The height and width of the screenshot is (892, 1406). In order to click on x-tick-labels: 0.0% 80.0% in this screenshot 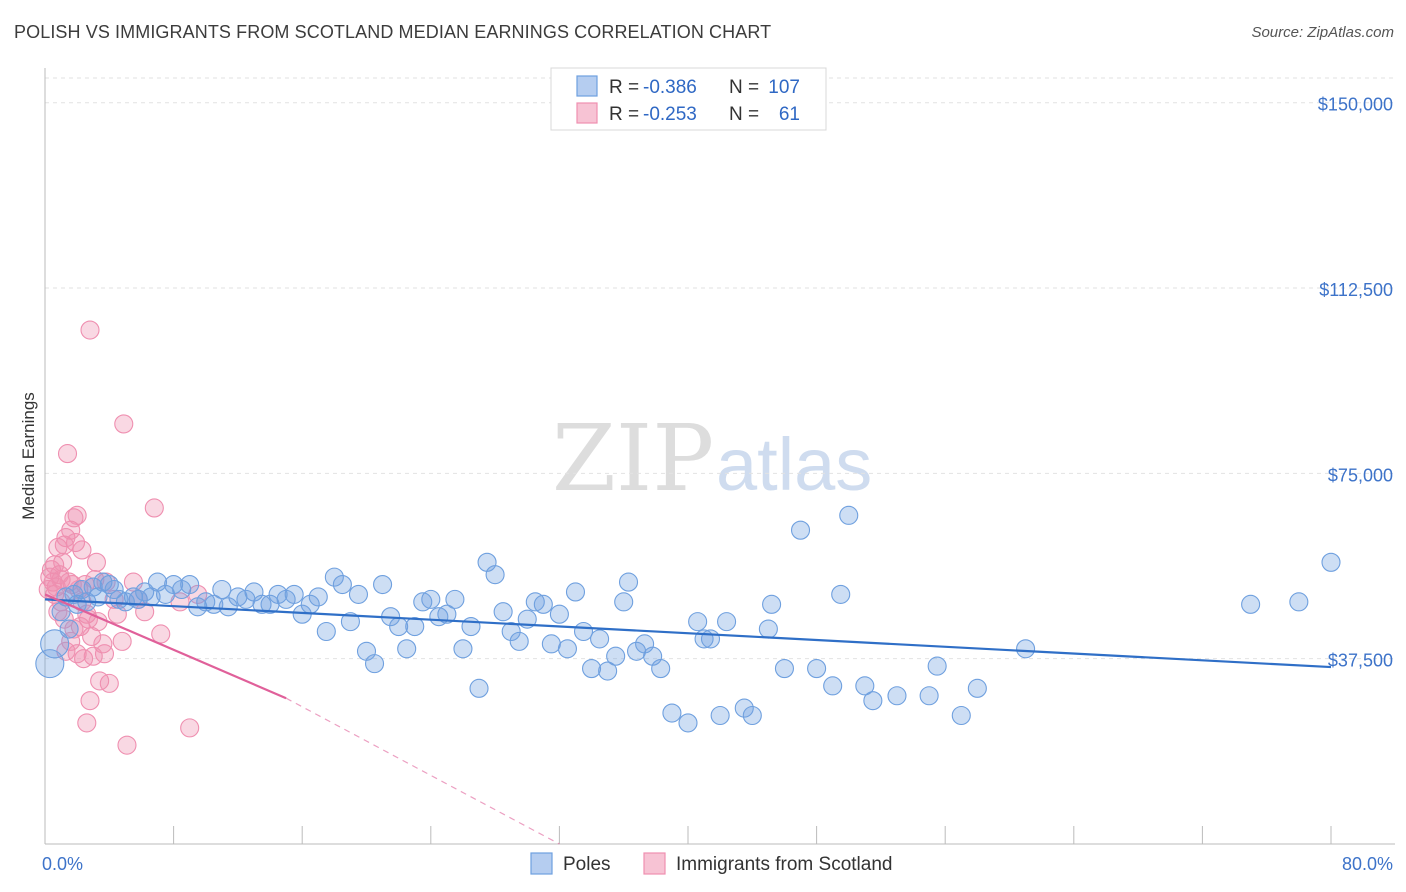, I will do `click(717, 864)`.